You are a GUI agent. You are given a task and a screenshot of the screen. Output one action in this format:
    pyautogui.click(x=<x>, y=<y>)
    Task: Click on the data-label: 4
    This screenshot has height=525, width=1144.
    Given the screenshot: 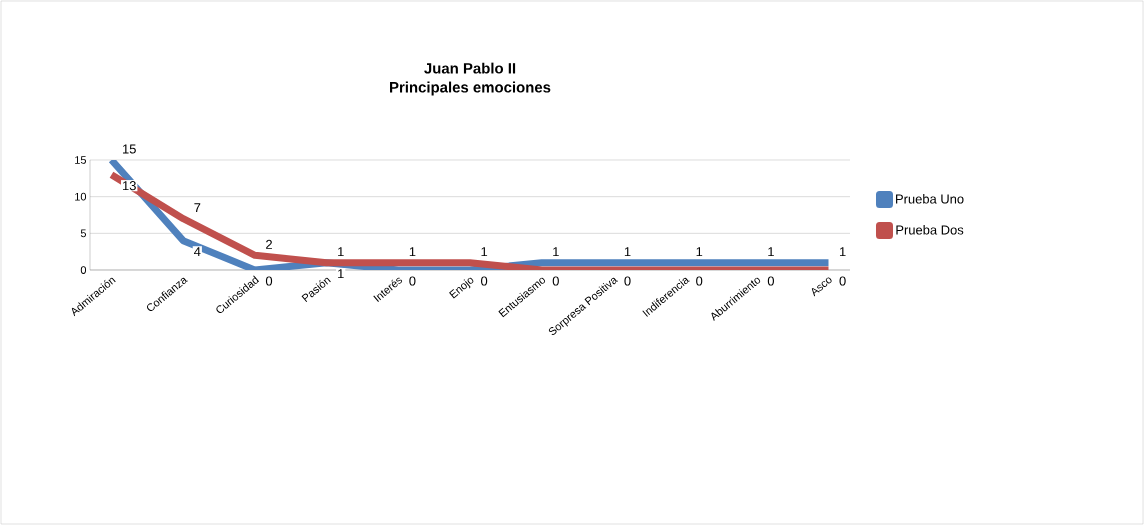 What is the action you would take?
    pyautogui.click(x=197, y=252)
    